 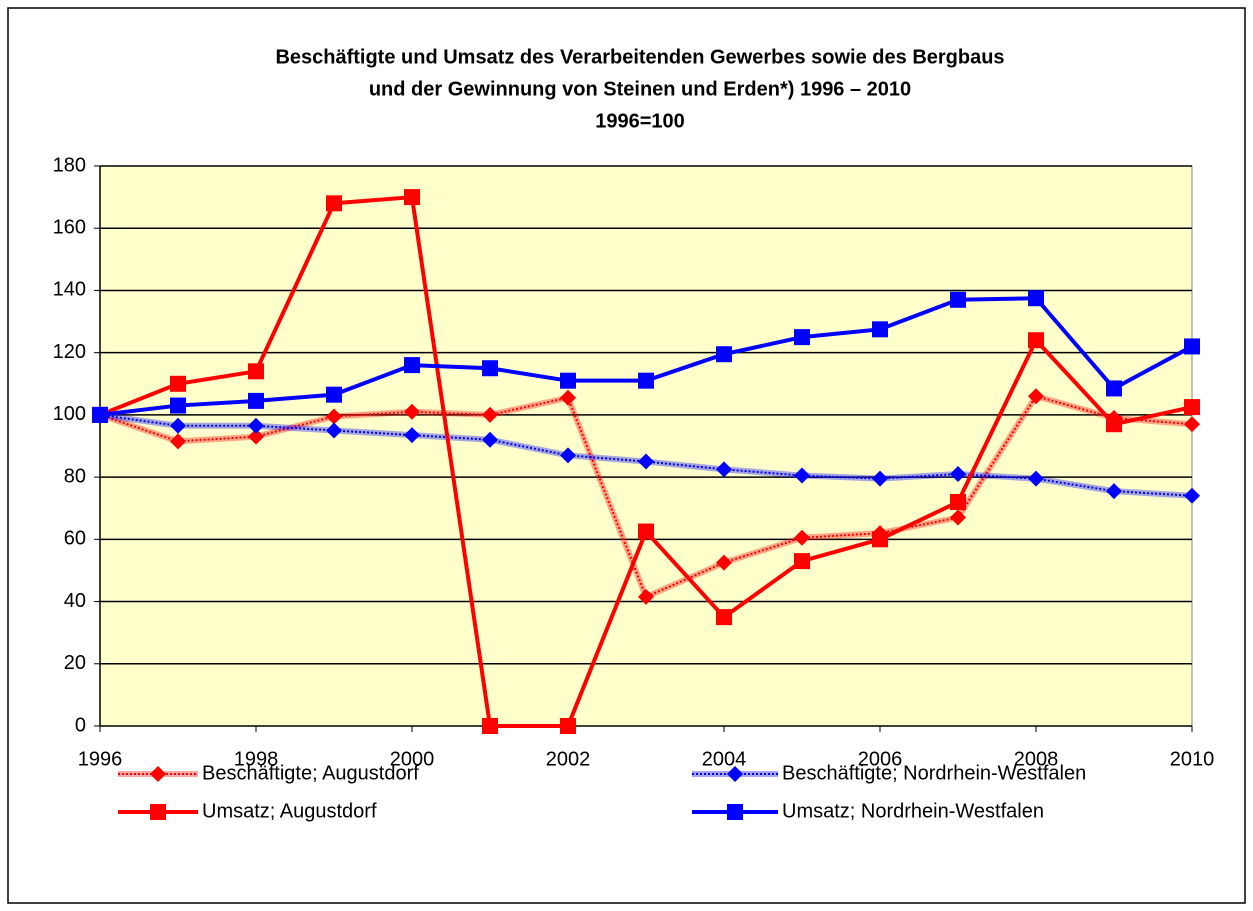 What do you see at coordinates (75, 539) in the screenshot?
I see `y-tick-label: 60` at bounding box center [75, 539].